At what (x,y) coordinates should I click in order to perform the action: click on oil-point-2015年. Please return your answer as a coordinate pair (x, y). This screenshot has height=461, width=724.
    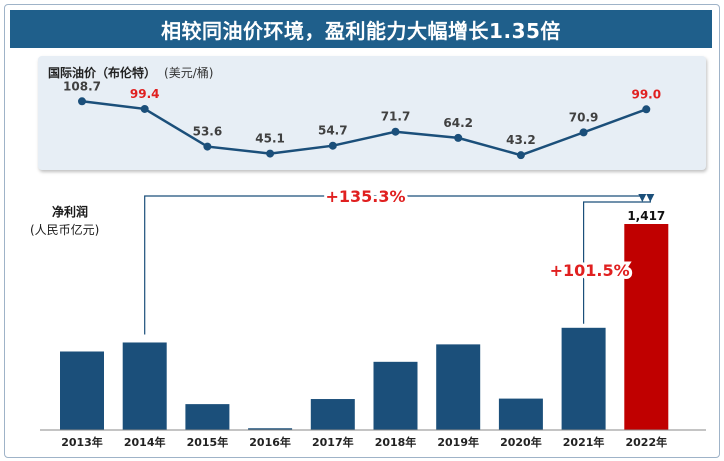
    Looking at the image, I should click on (207, 146).